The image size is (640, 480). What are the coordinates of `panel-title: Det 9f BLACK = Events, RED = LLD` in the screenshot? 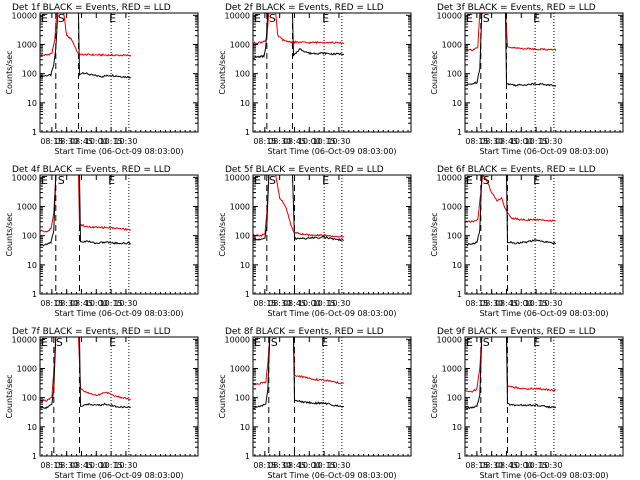 It's located at (516, 332).